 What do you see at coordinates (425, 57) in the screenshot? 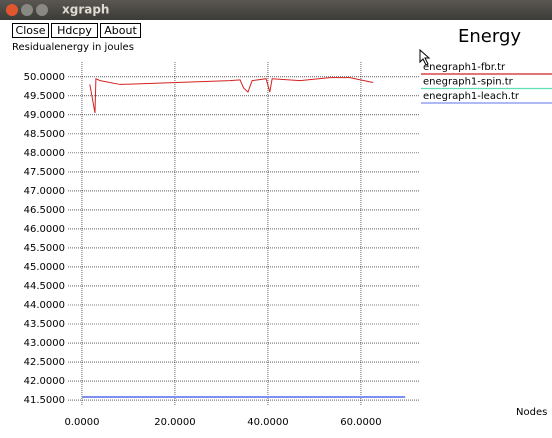
I see `mouse-cursor` at bounding box center [425, 57].